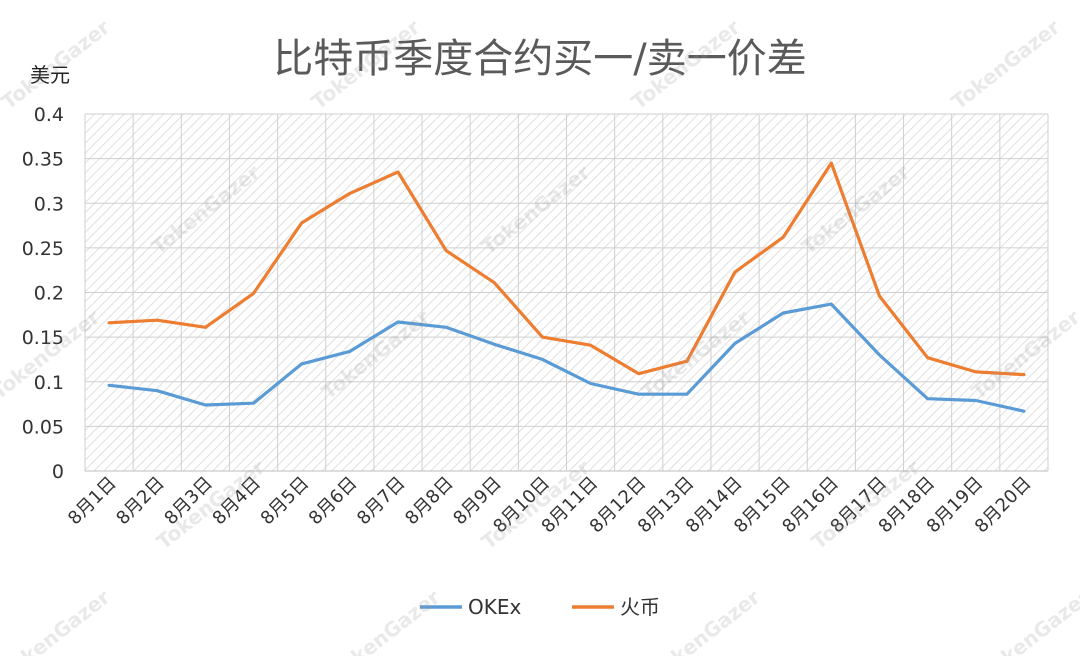  Describe the element at coordinates (43, 160) in the screenshot. I see `y-tick-label: 0.35` at that location.